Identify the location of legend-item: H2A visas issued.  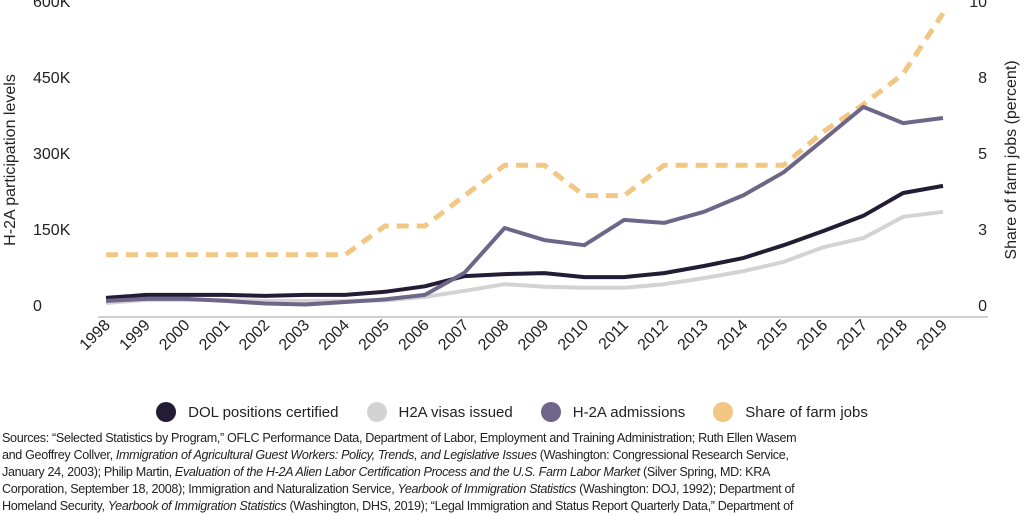
(440, 412).